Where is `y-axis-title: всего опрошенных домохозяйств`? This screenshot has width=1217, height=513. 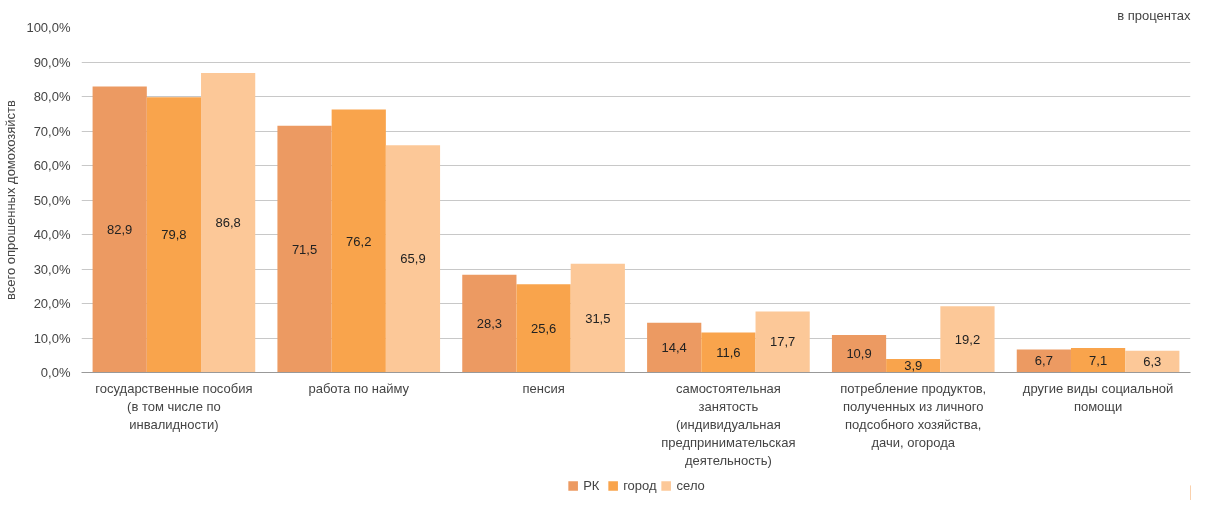
y-axis-title: всего опрошенных домохозяйств is located at coordinates (11, 199).